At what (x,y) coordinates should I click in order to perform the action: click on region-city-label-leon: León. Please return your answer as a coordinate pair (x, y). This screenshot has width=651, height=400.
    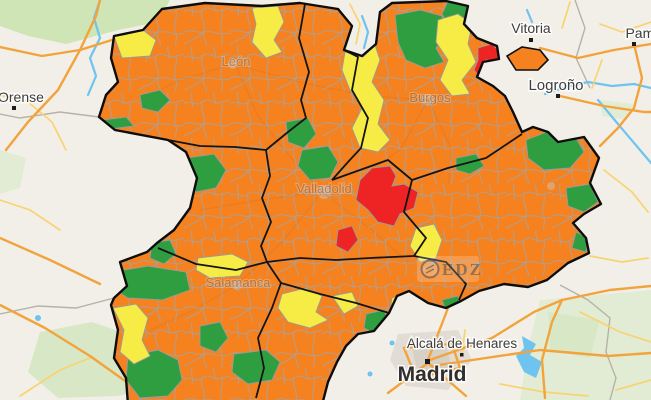
    Looking at the image, I should click on (236, 61).